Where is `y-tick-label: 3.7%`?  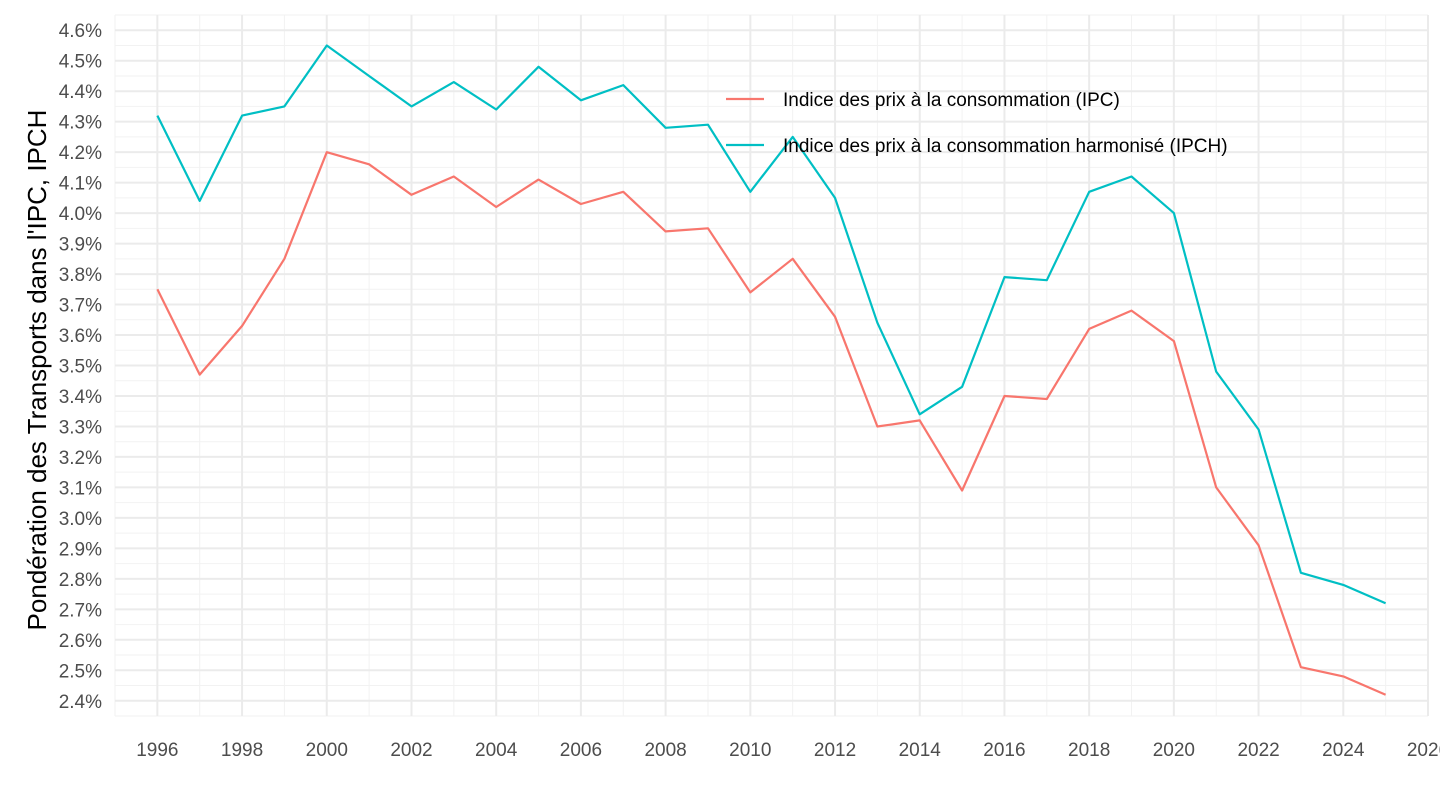 y-tick-label: 3.7% is located at coordinates (80, 306).